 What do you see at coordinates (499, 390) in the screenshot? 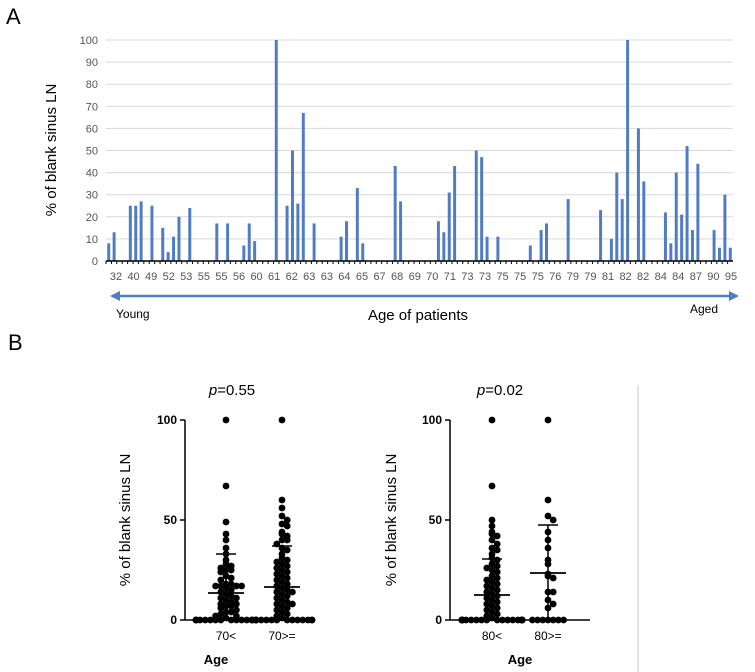
I see `p-value-label: p=0.02` at bounding box center [499, 390].